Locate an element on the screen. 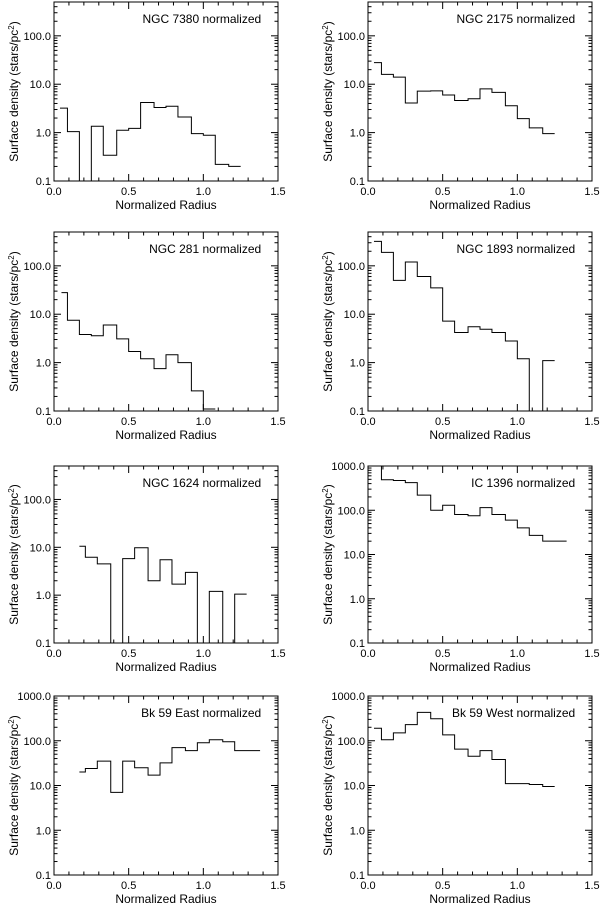  panel-title: NGC 281 normalized is located at coordinates (205, 249).